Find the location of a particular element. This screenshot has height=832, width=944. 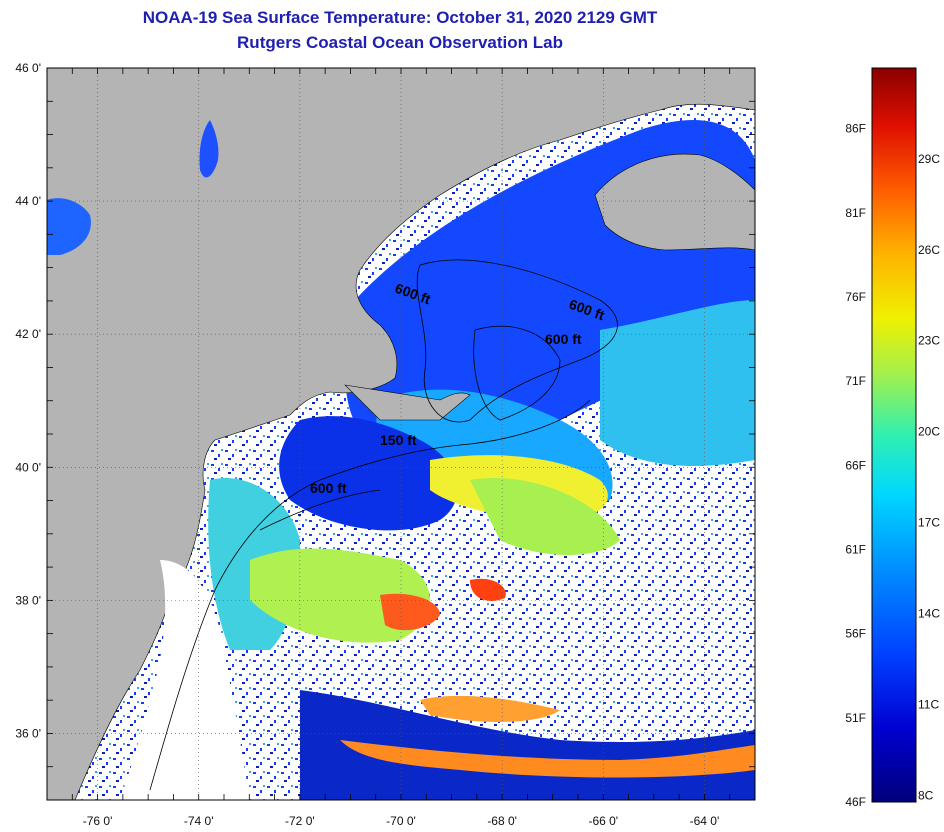

latitude-tick-label: 46 0' is located at coordinates (28, 68).